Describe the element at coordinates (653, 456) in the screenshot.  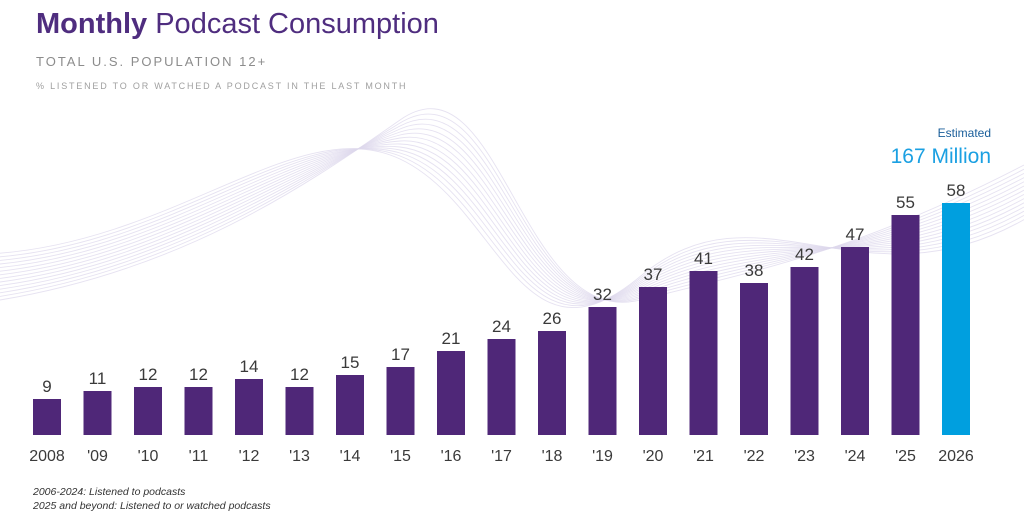
I see `x-tick-label: '20` at that location.